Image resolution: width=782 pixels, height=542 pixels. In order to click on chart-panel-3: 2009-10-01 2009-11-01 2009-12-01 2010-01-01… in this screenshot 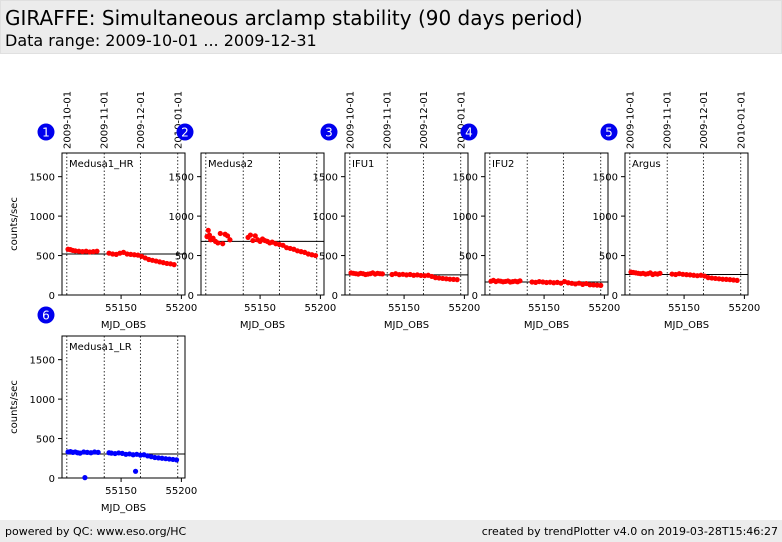, I will do `click(397, 211)`.